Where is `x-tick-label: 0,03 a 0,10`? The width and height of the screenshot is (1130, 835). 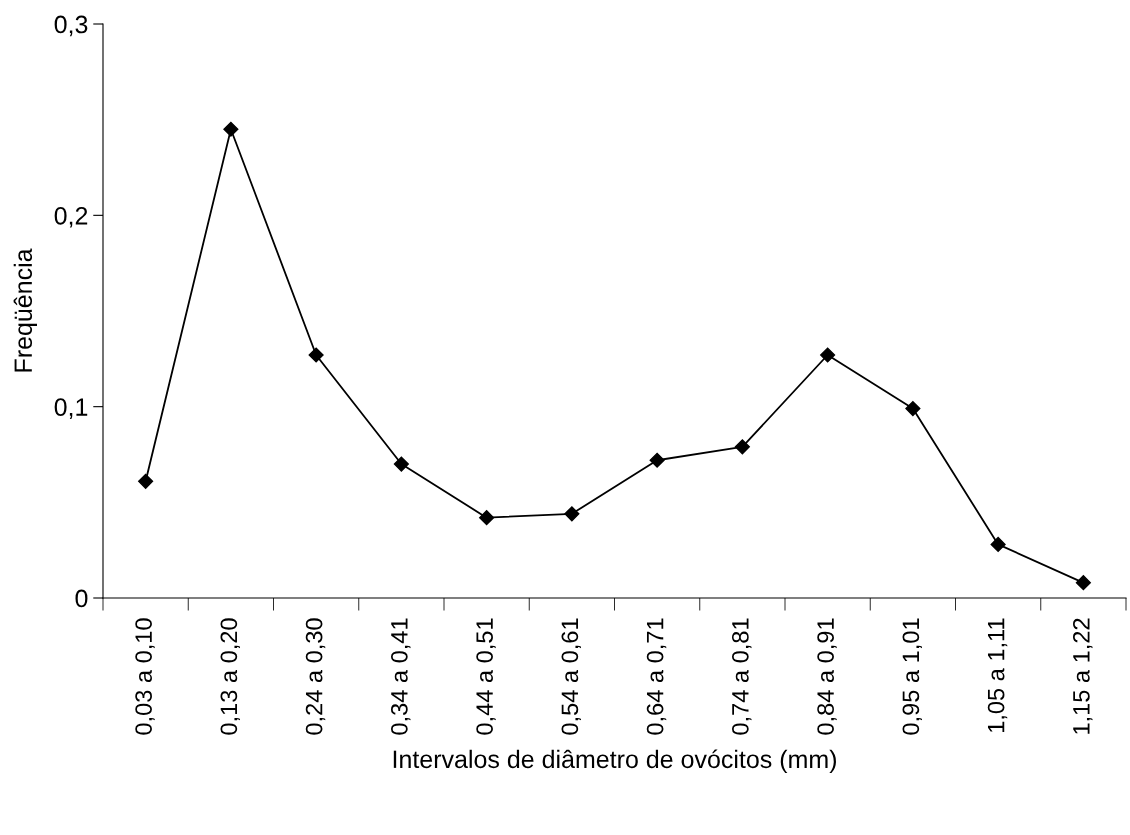
x-tick-label: 0,03 a 0,10 is located at coordinates (145, 676).